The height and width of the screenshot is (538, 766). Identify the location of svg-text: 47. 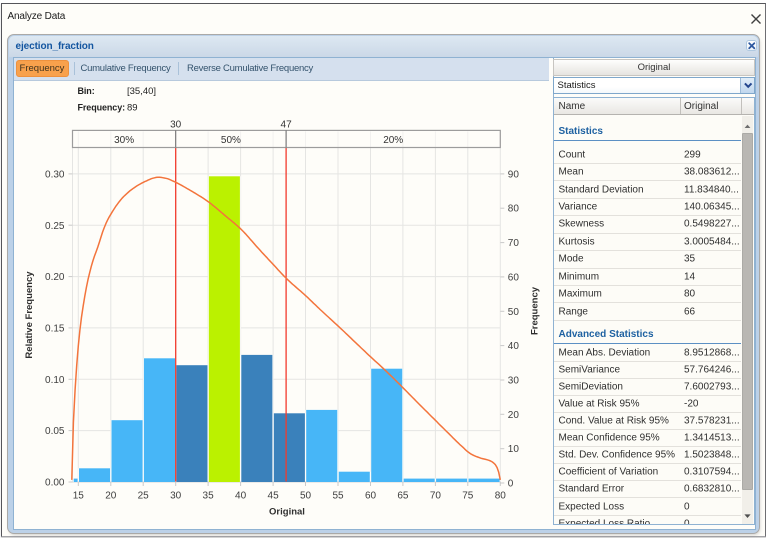
(286, 124).